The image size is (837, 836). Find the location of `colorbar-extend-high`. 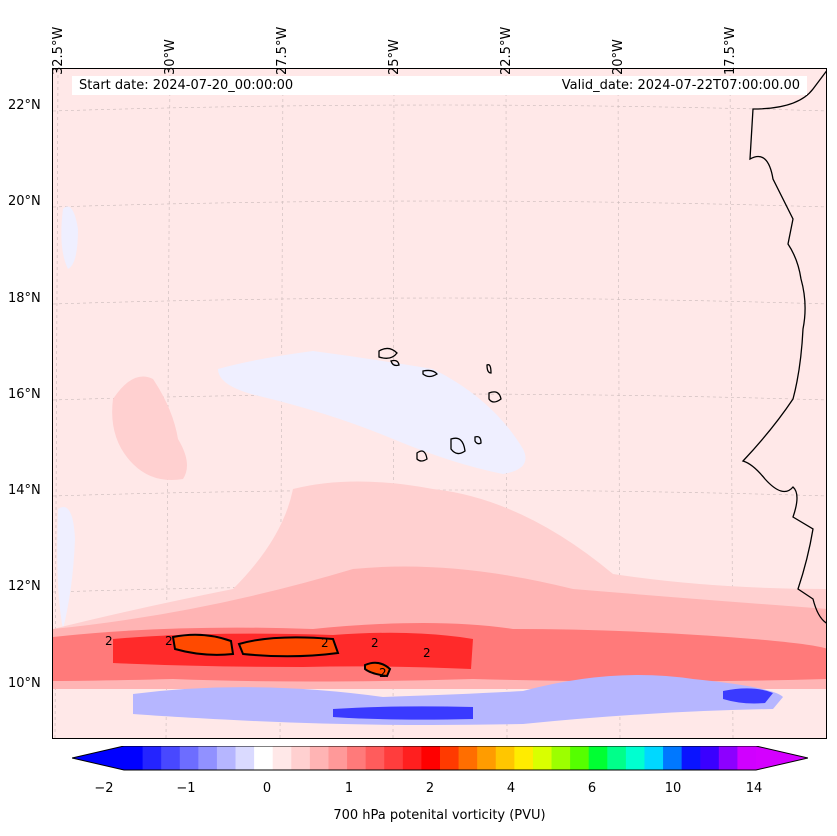

colorbar-extend-high is located at coordinates (782, 758).